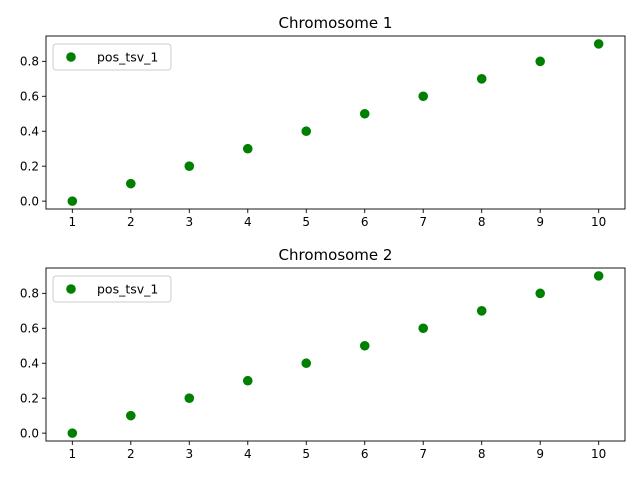  I want to click on chart-title: Chromosome 1, so click(336, 23).